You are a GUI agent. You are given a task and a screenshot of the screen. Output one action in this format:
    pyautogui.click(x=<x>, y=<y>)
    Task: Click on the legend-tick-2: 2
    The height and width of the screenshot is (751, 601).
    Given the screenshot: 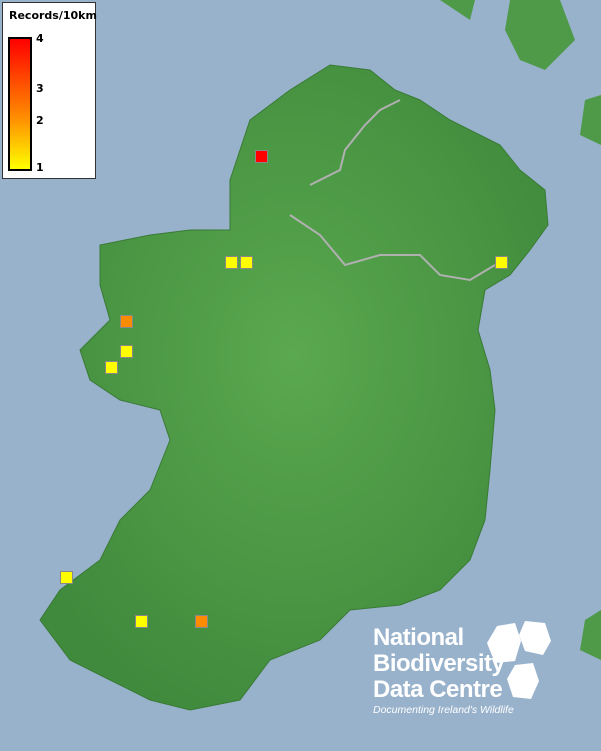 What is the action you would take?
    pyautogui.click(x=40, y=120)
    